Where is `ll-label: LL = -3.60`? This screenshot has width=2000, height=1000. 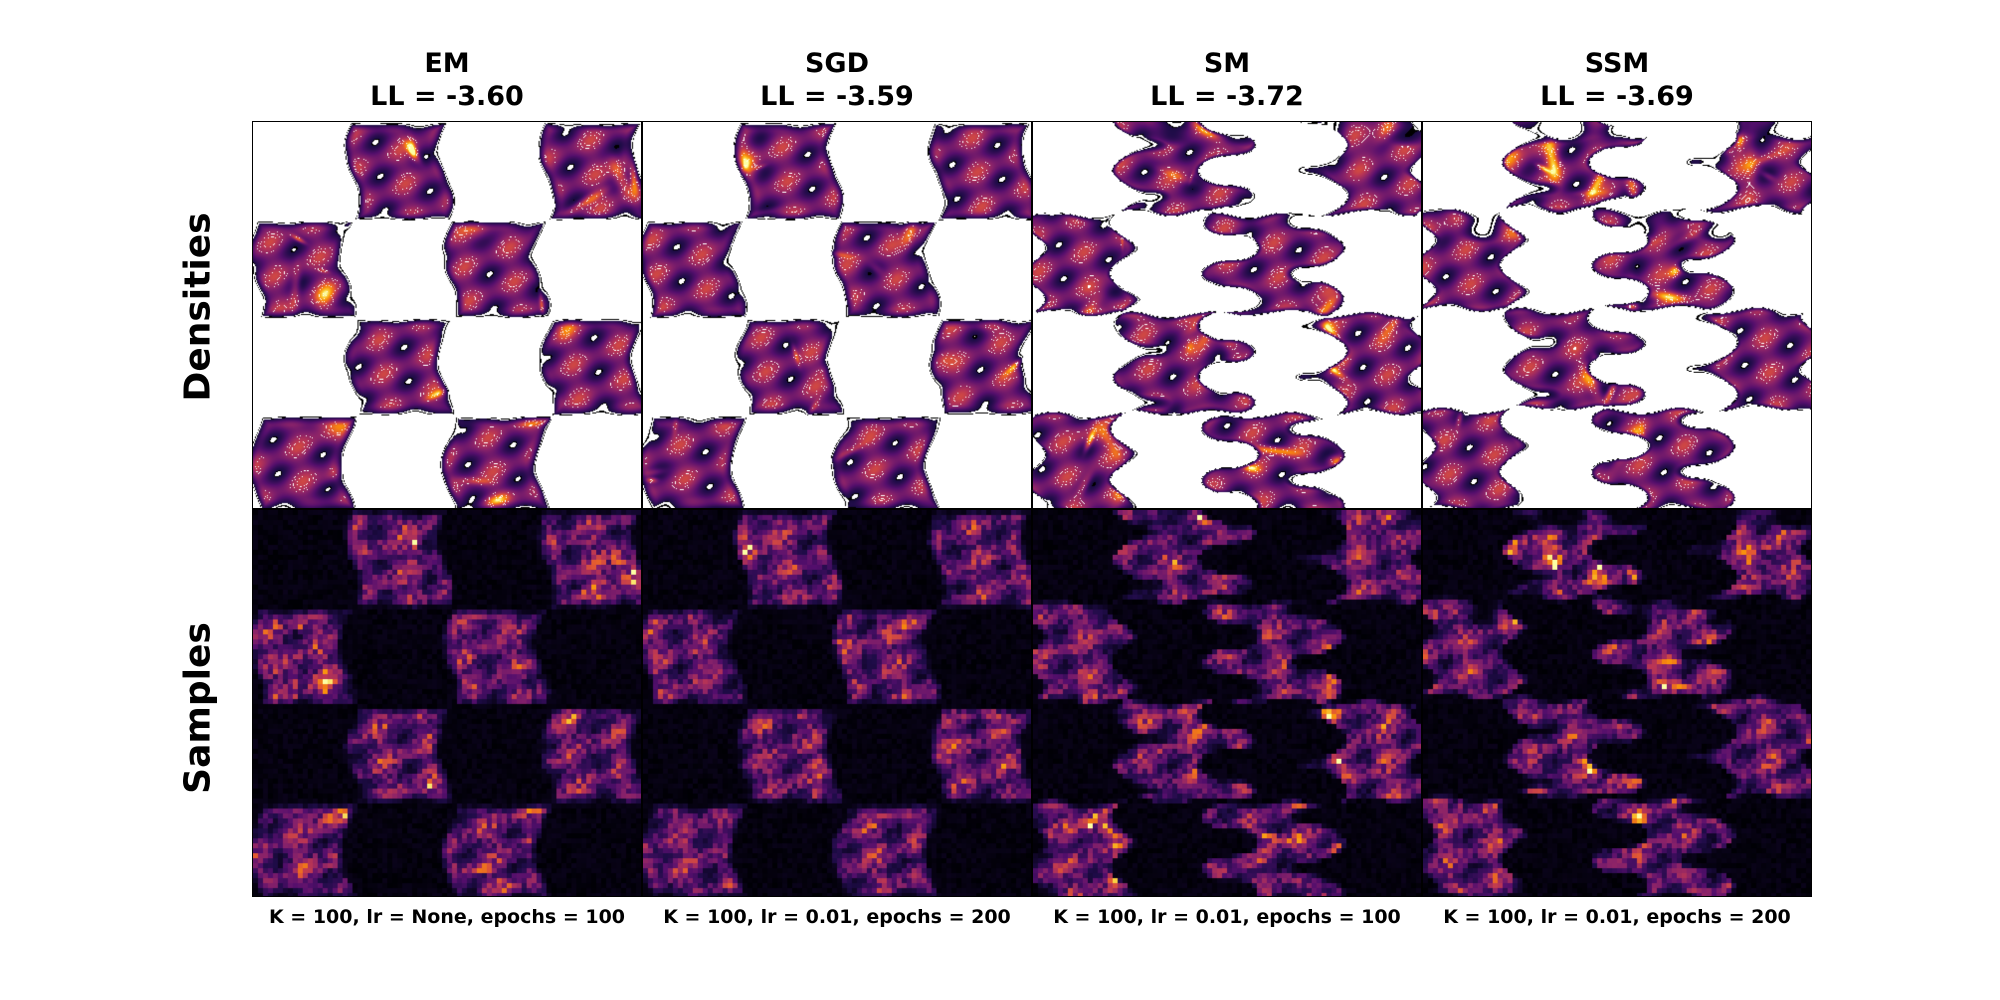 ll-label: LL = -3.60 is located at coordinates (447, 96).